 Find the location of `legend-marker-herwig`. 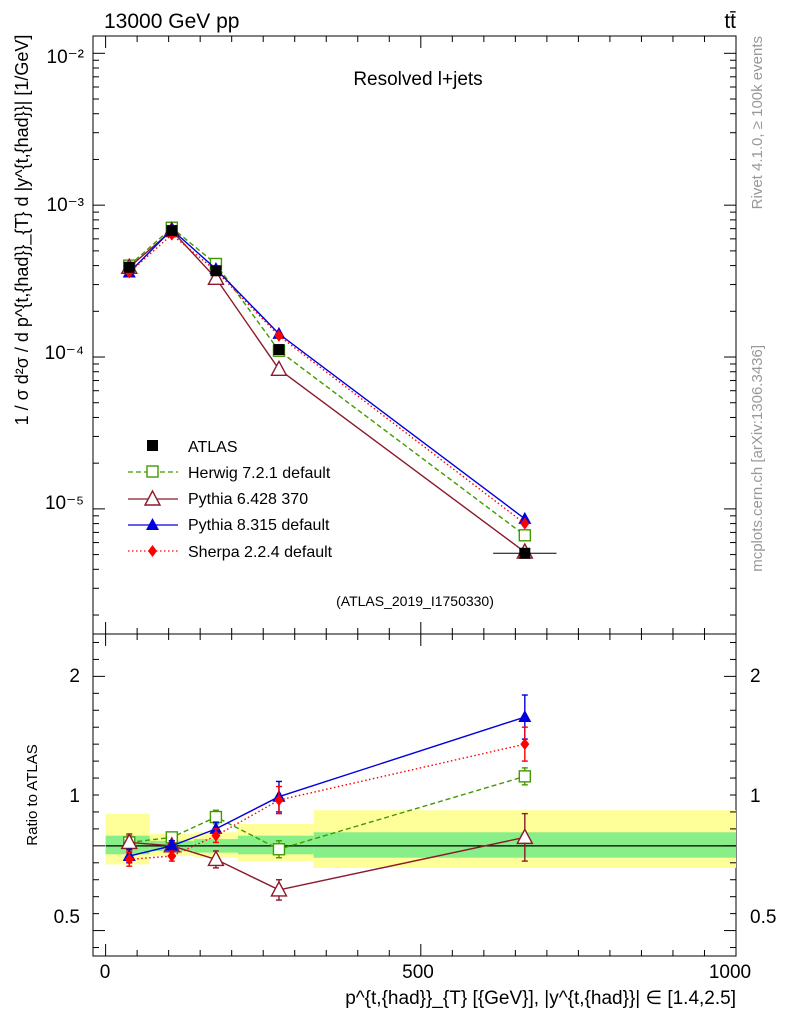

legend-marker-herwig is located at coordinates (152, 471).